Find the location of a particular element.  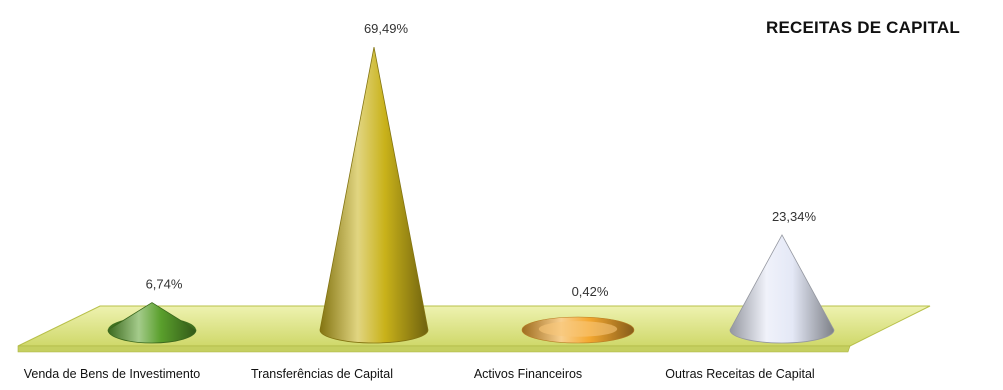

category-label-3: Activos Financeiros is located at coordinates (528, 374).